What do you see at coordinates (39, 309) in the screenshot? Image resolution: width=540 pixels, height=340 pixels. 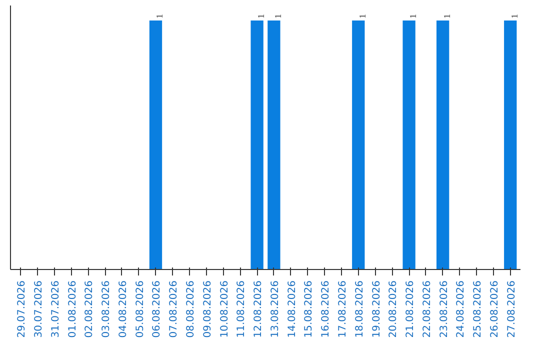 I see `x-tick-label: 30.07.2026` at bounding box center [39, 309].